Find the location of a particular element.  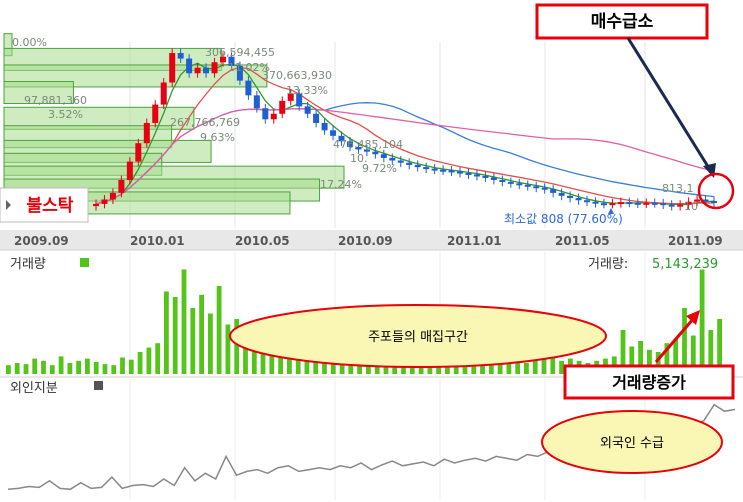

left-tag-box is located at coordinates (44, 205).